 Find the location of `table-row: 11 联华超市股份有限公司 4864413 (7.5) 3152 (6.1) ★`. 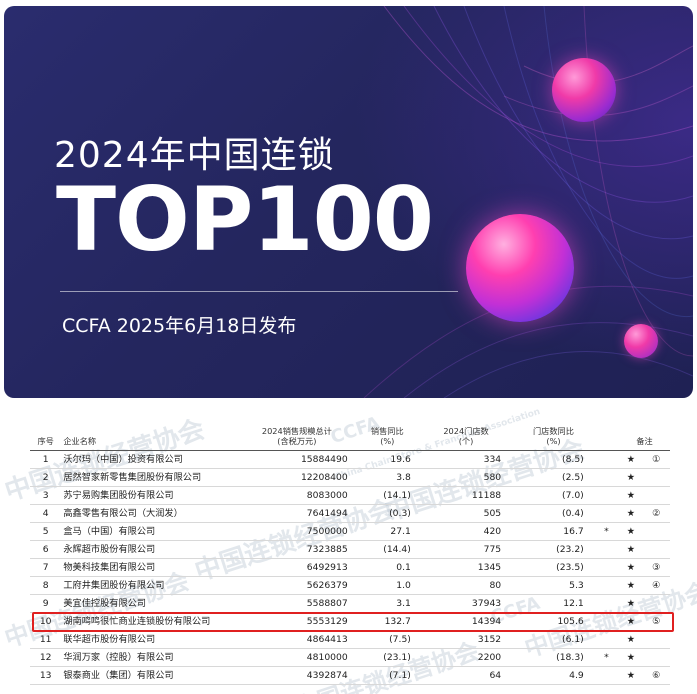

table-row: 11 联华超市股份有限公司 4864413 (7.5) 3152 (6.1) ★ is located at coordinates (350, 639).